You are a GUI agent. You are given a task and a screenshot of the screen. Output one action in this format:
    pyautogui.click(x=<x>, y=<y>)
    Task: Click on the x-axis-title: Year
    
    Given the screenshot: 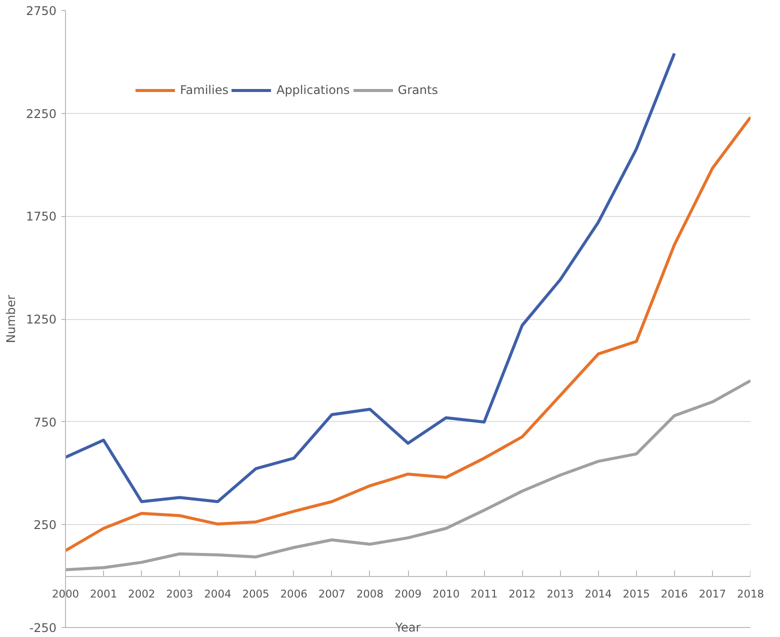 What is the action you would take?
    pyautogui.click(x=407, y=627)
    